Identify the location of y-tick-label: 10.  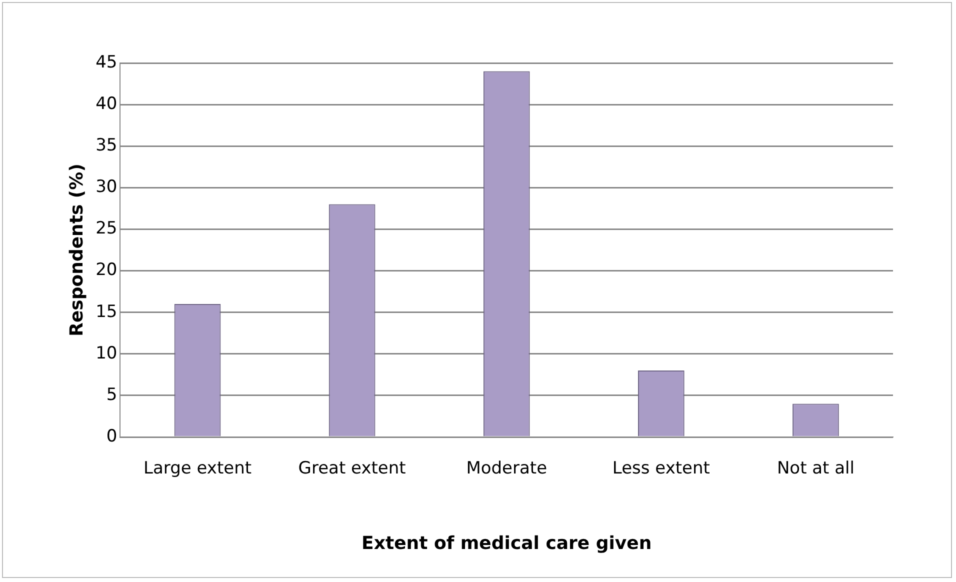
(107, 353).